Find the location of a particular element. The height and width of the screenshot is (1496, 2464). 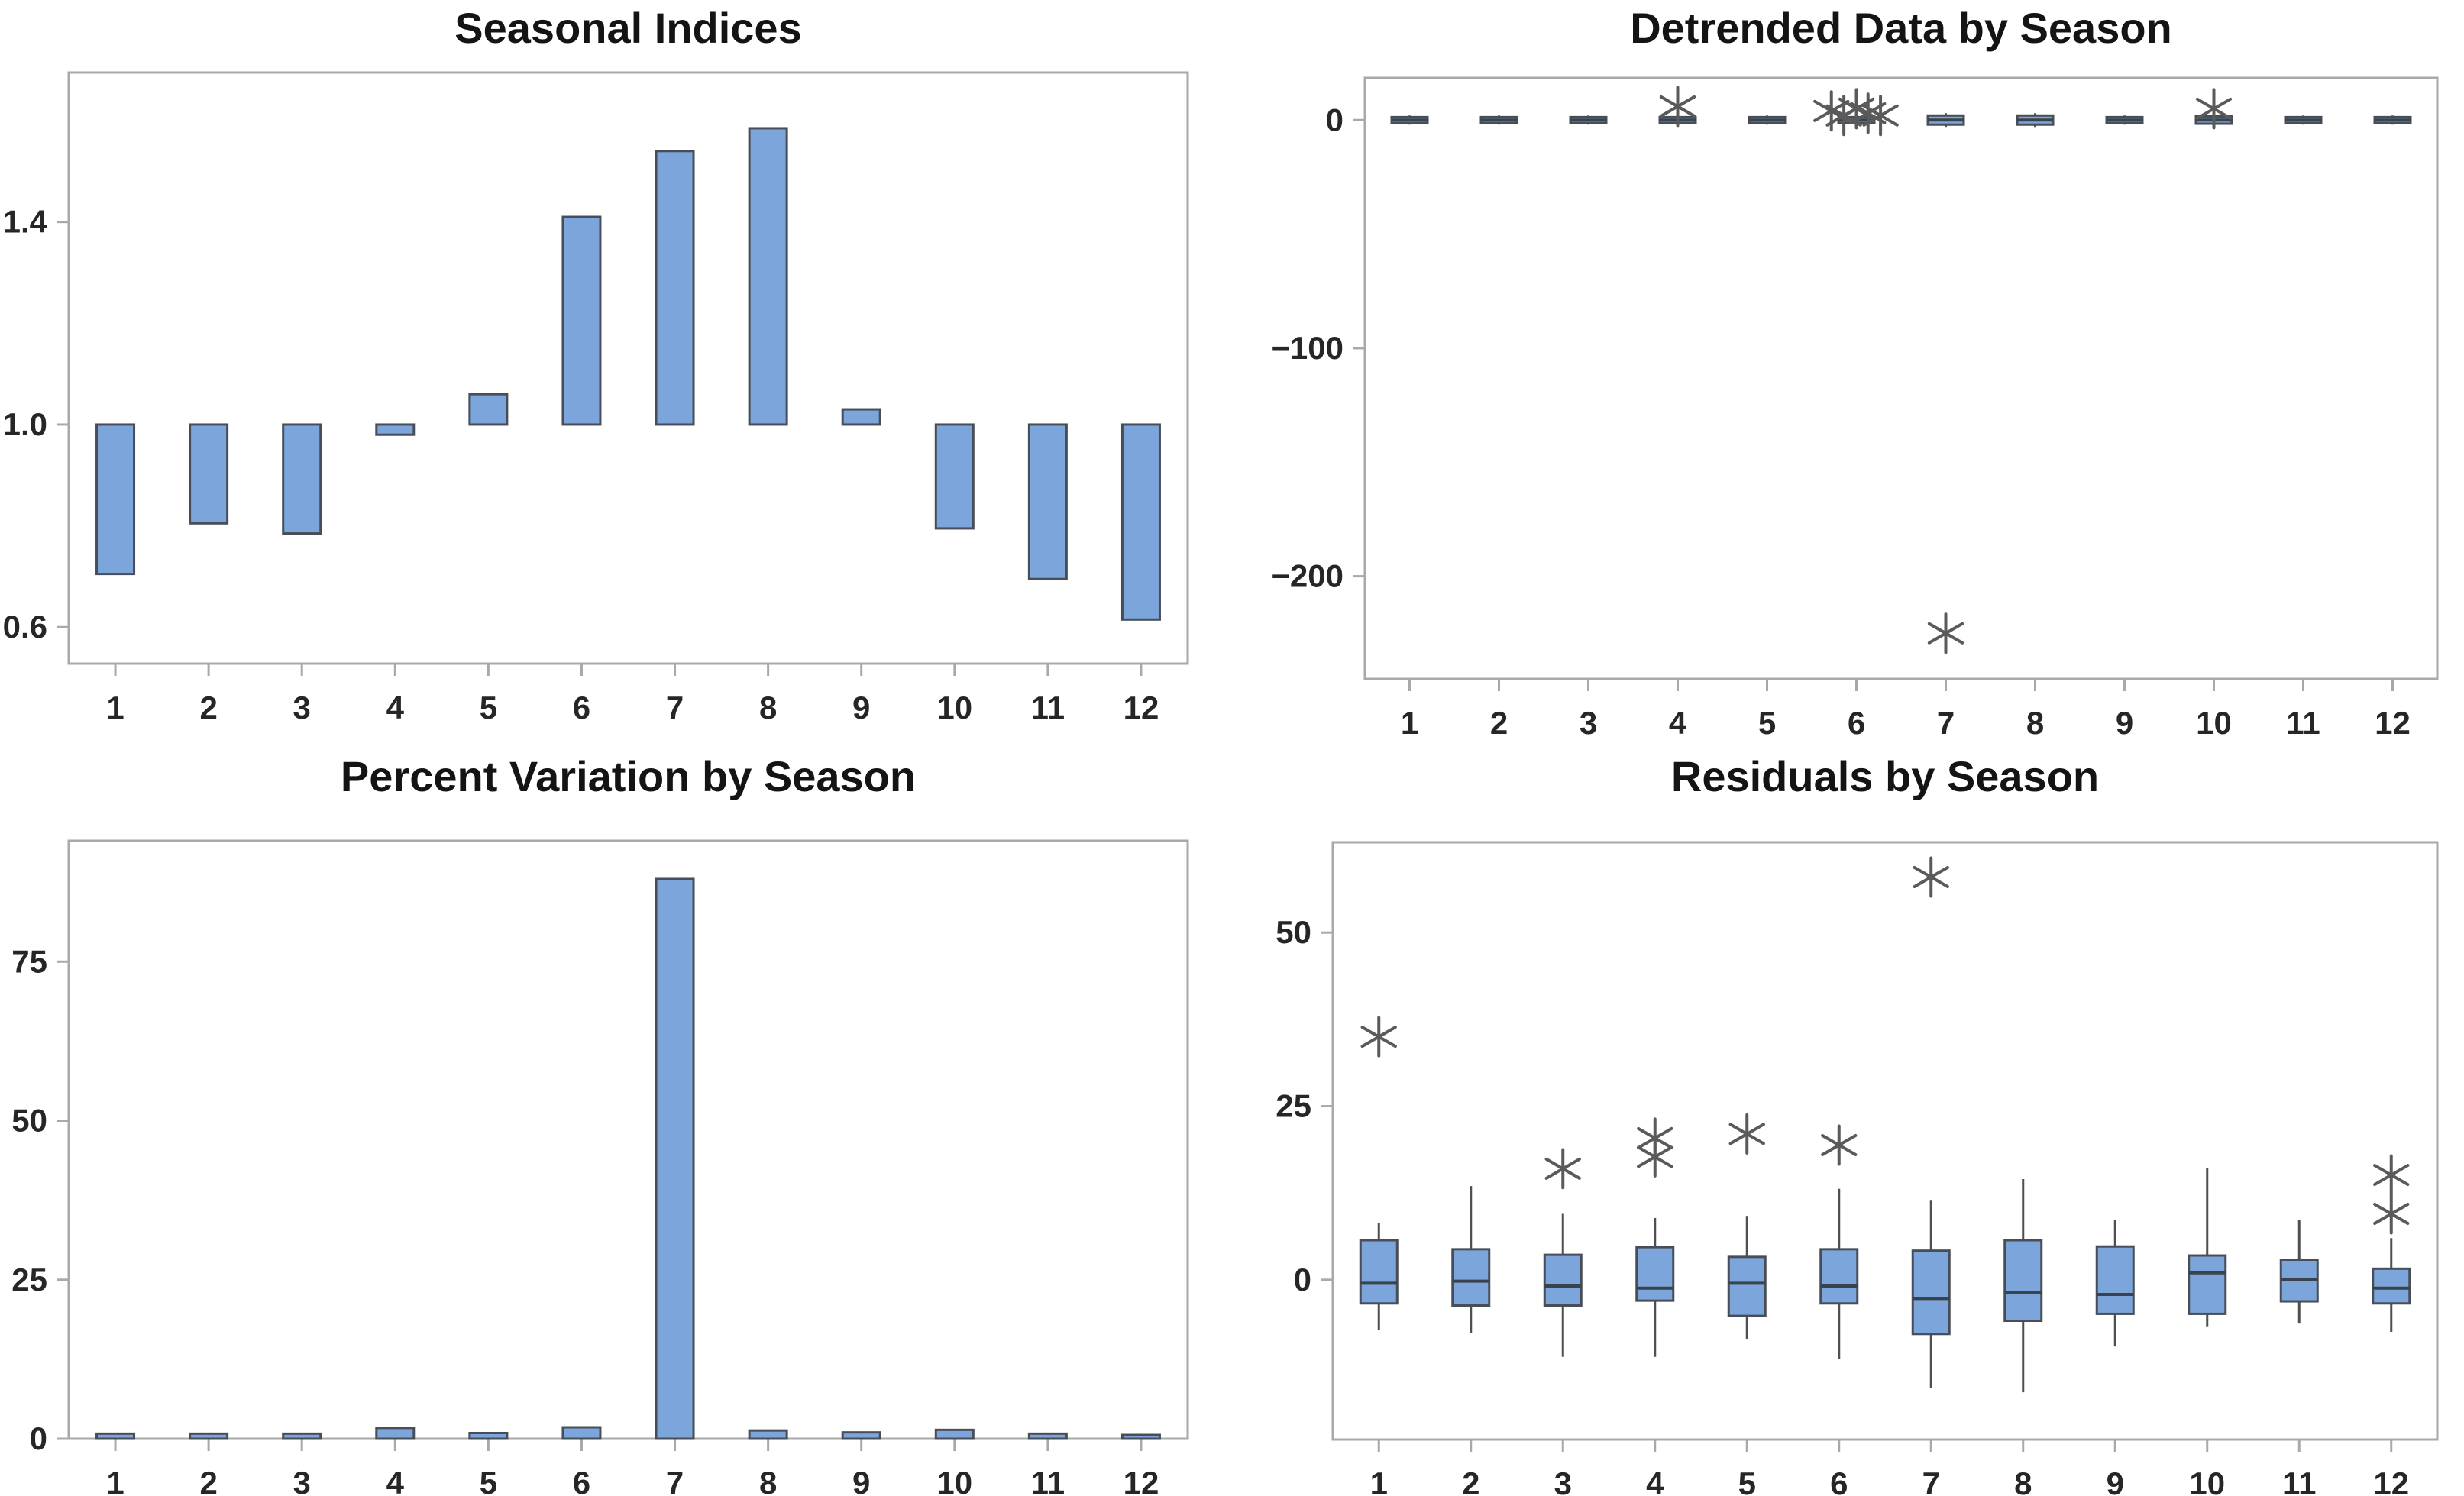

y-tick-label: −200 is located at coordinates (1307, 576).